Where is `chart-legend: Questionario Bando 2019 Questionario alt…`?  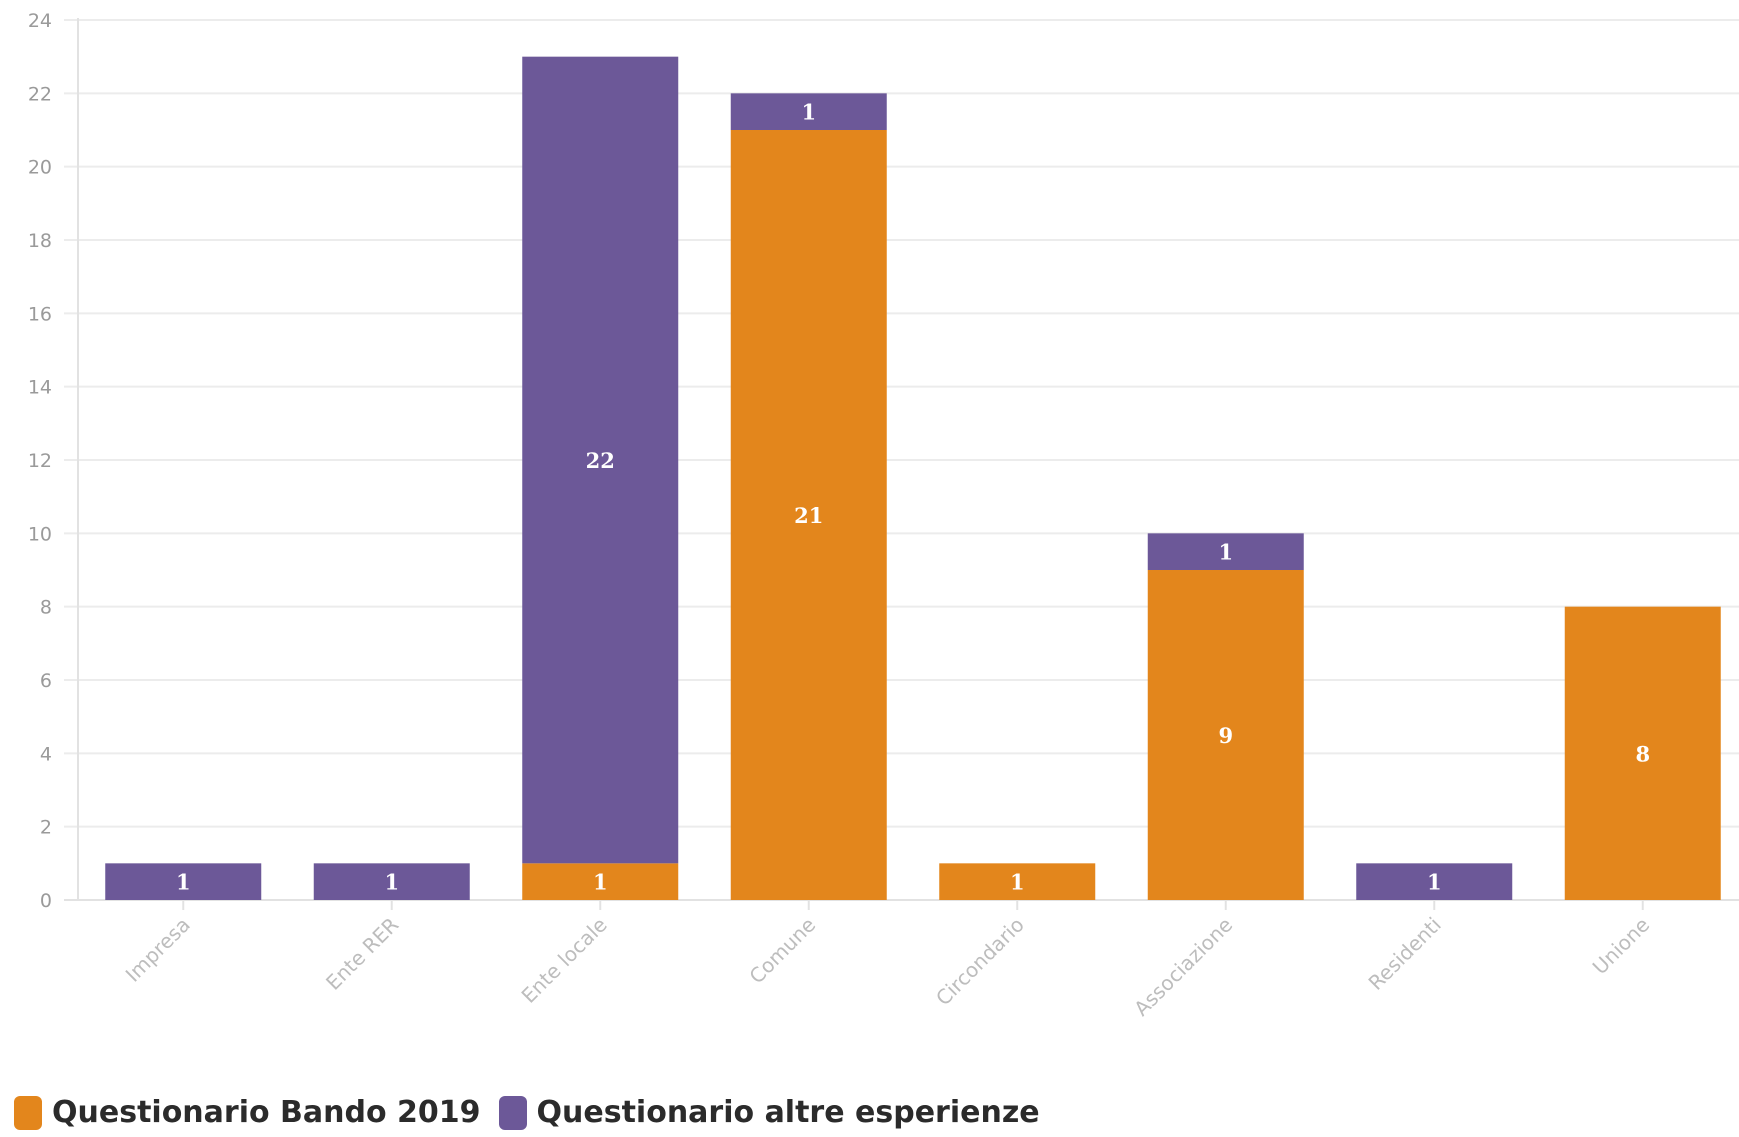 chart-legend: Questionario Bando 2019 Questionario alt… is located at coordinates (536, 1112).